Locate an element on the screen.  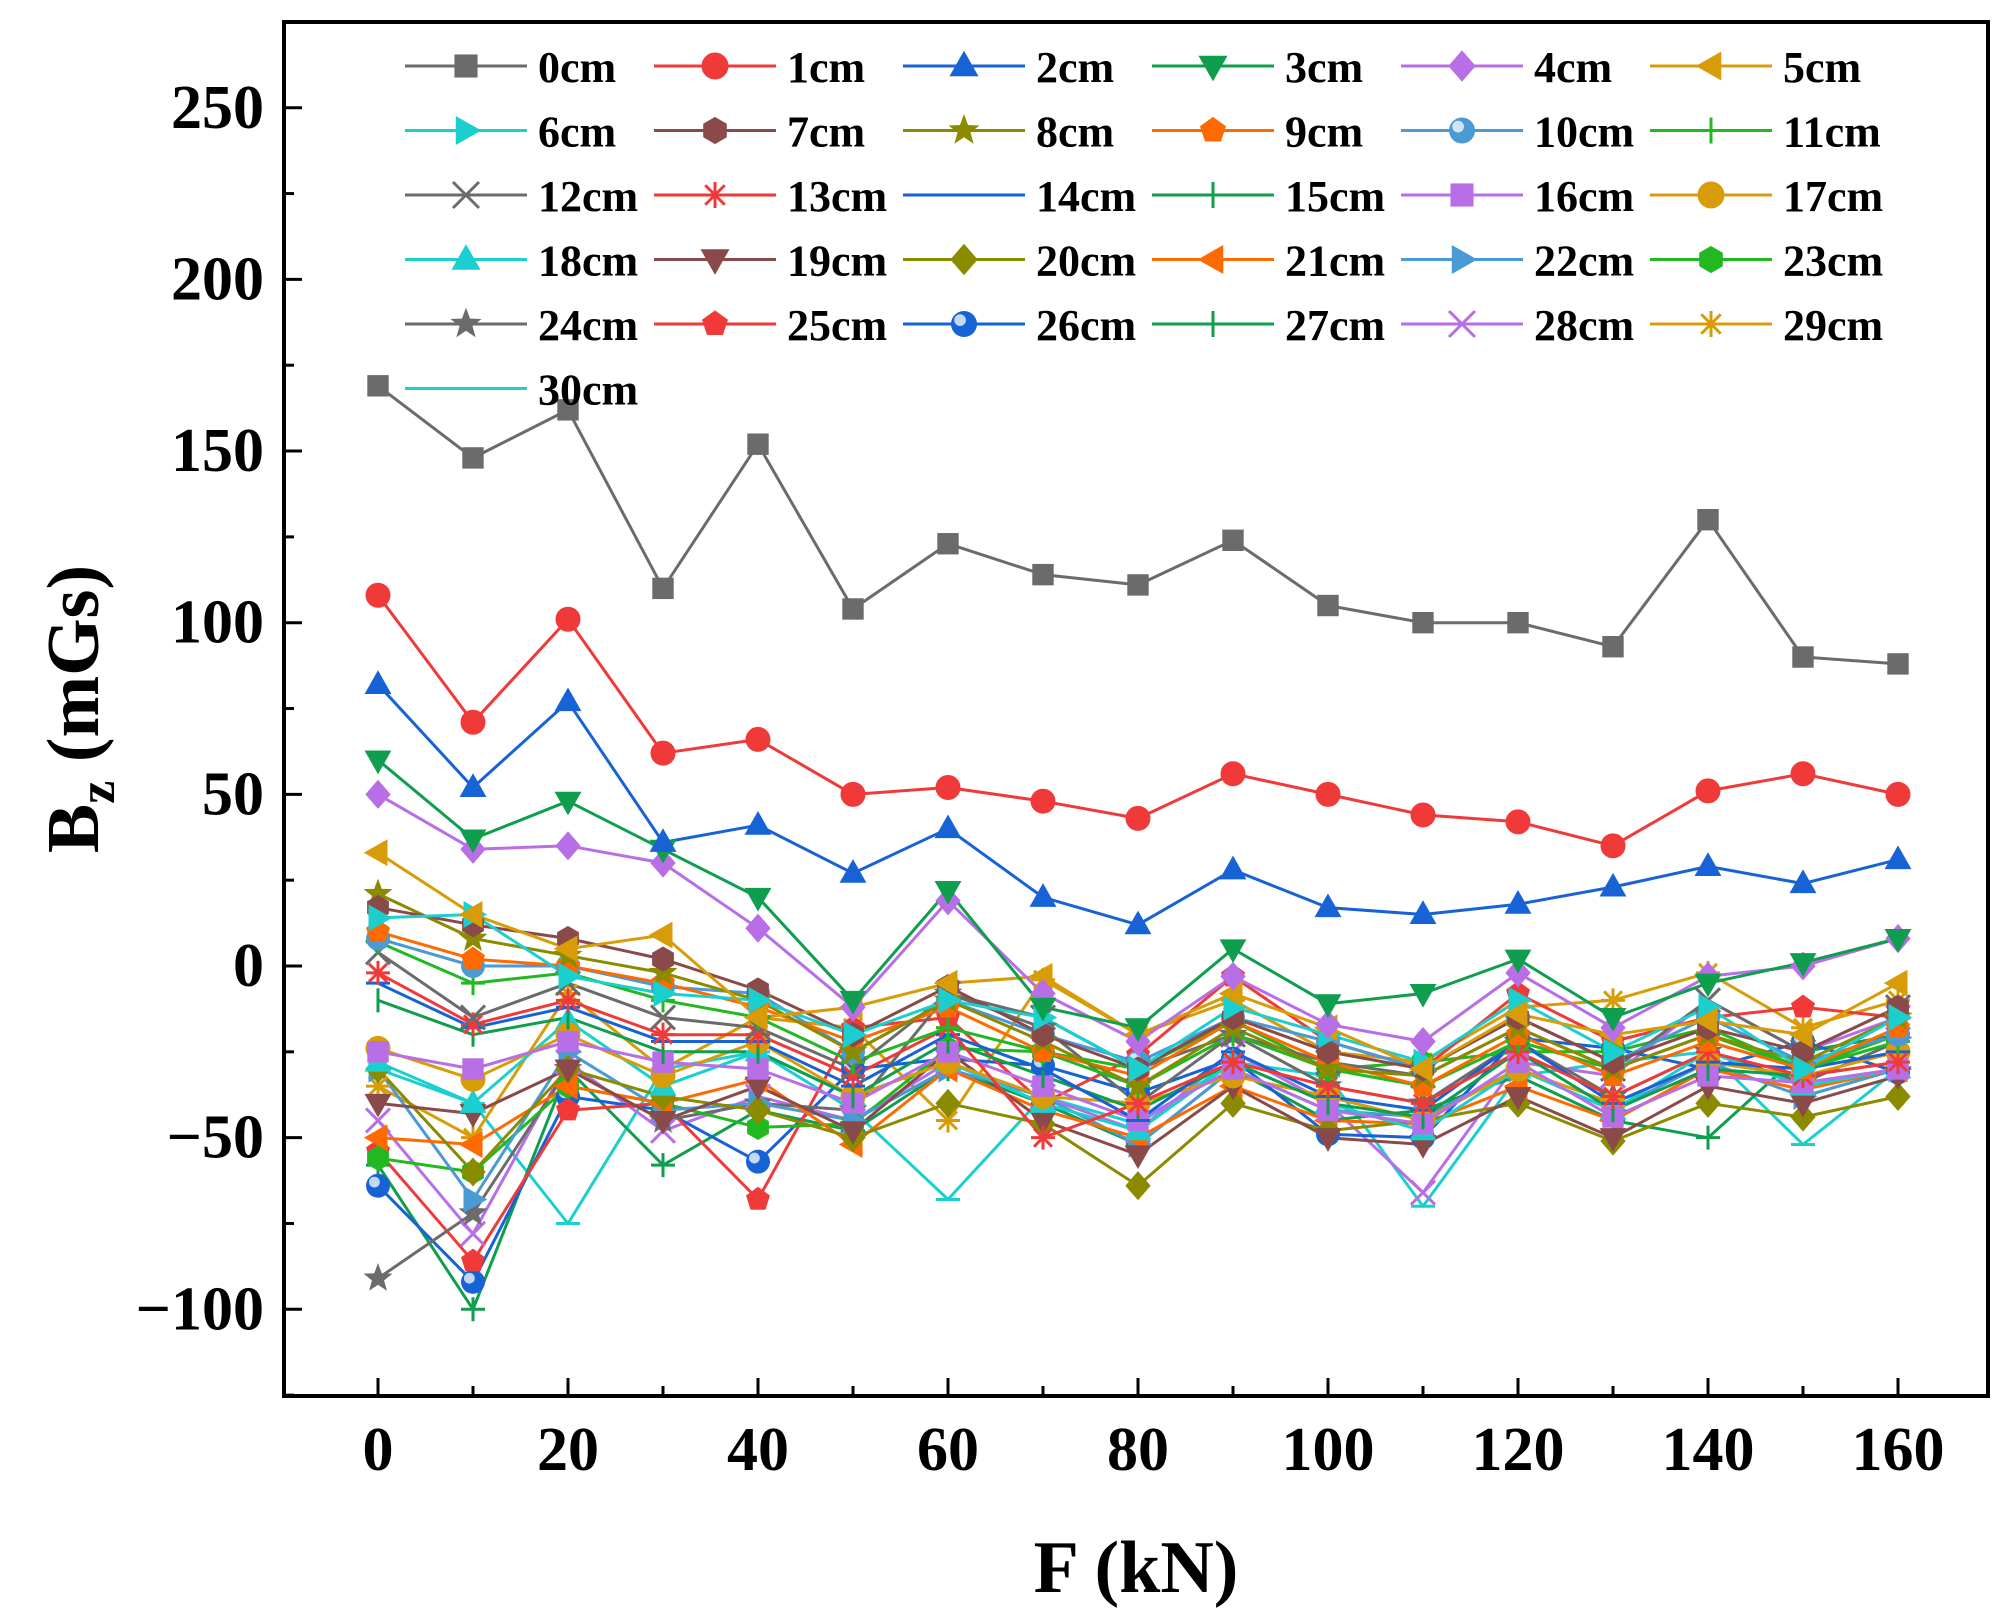
y-tick-label: 100 is located at coordinates (217, 623).